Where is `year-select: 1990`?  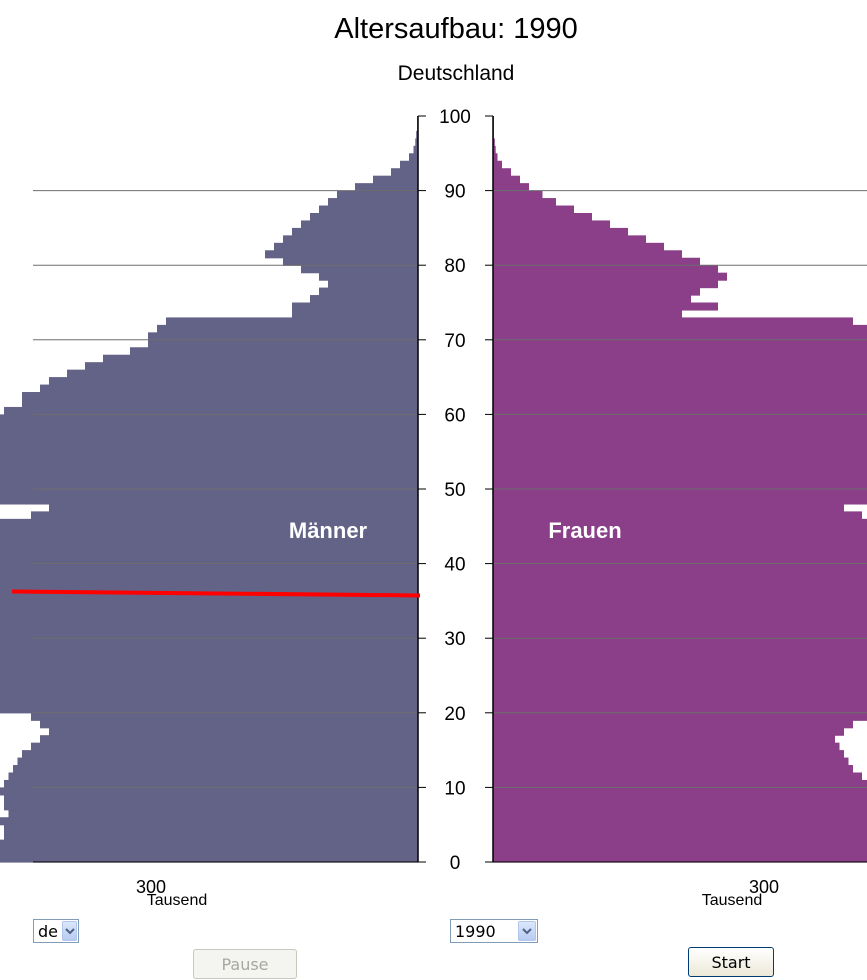
year-select: 1990 is located at coordinates (494, 931).